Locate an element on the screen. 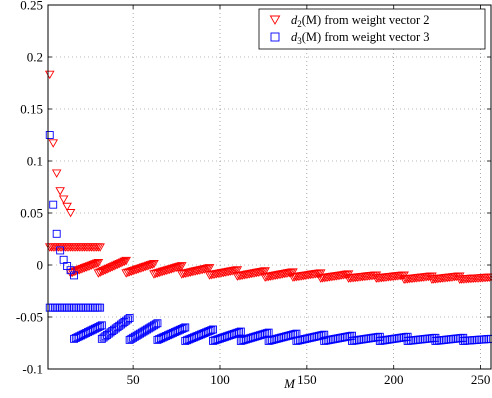 The height and width of the screenshot is (398, 492). y-tick-label: 0.25 is located at coordinates (31, 6).